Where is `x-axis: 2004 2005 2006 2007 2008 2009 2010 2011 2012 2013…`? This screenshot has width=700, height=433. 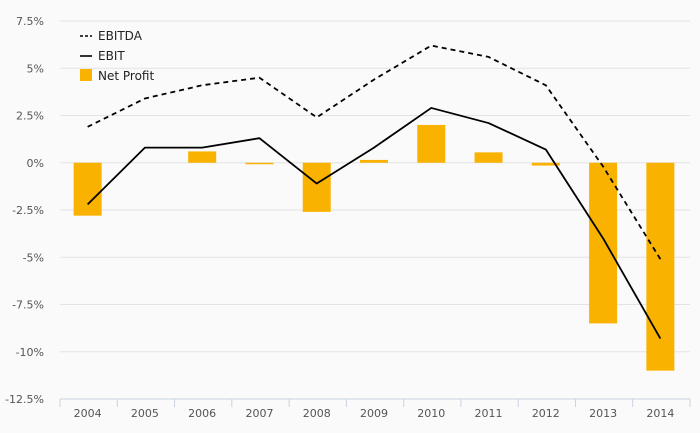
x-axis: 2004 2005 2006 2007 2008 2009 2010 2011 2012 2013… is located at coordinates (375, 409).